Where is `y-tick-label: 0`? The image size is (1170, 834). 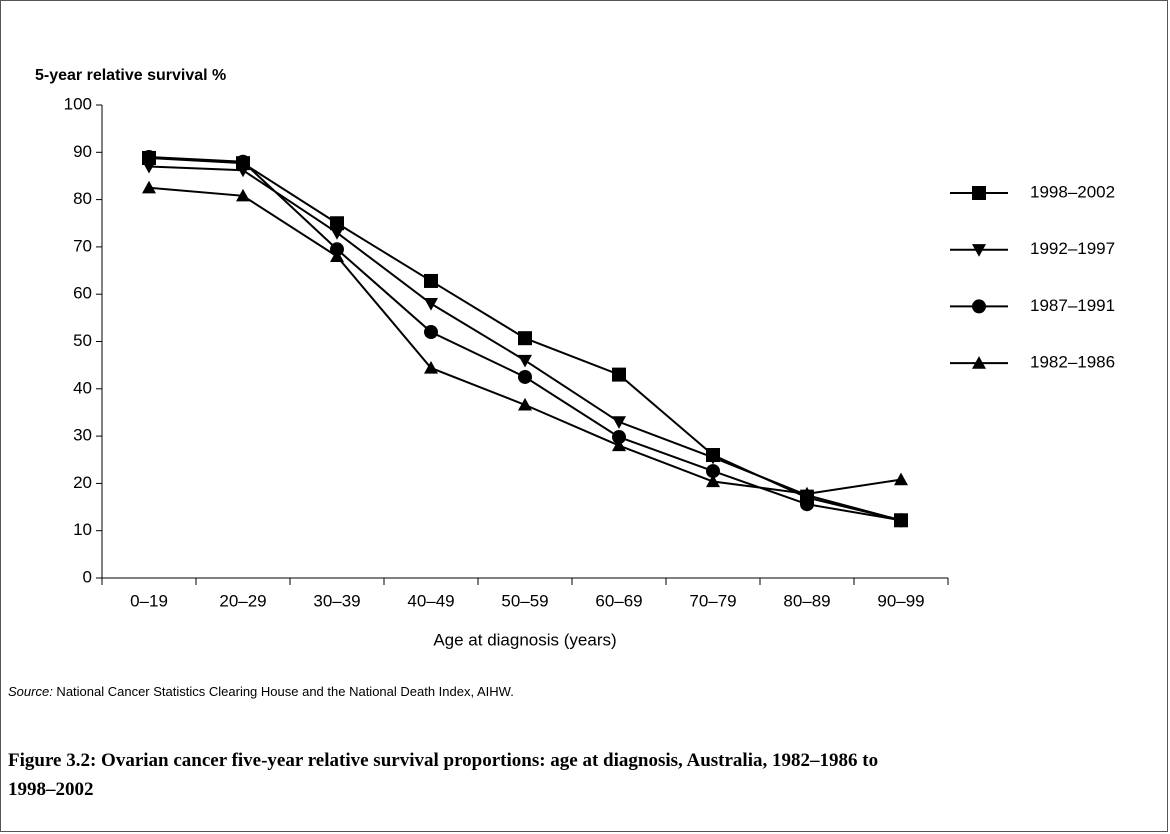
y-tick-label: 0 is located at coordinates (87, 576).